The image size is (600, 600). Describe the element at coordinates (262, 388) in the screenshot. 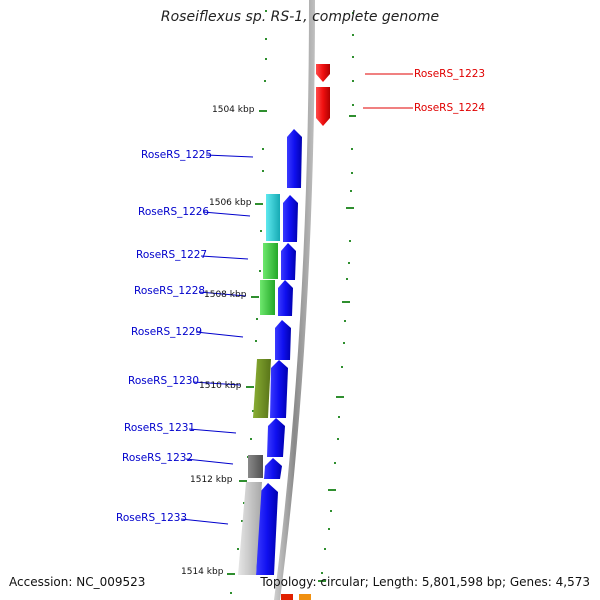

I see `block-olive` at that location.